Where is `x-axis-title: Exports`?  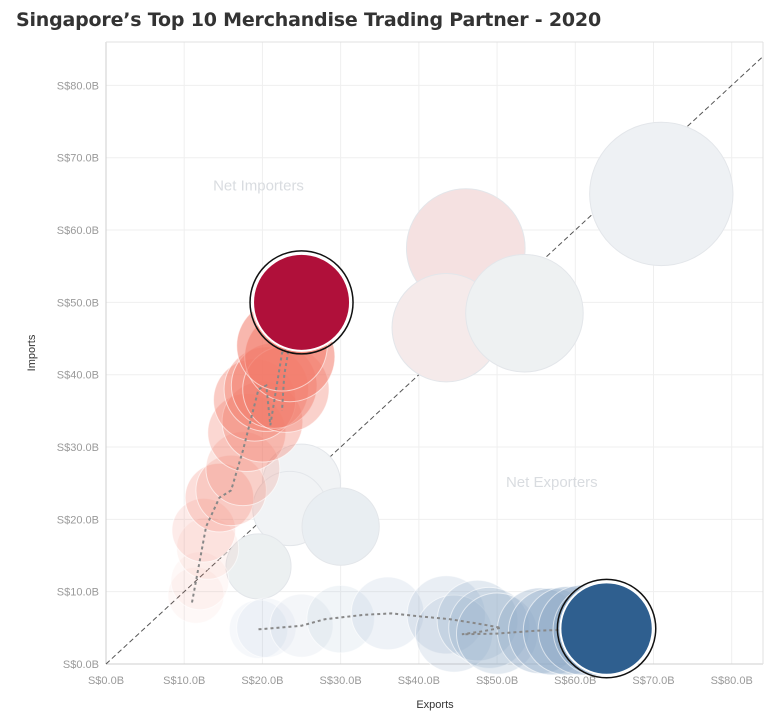 x-axis-title: Exports is located at coordinates (435, 705).